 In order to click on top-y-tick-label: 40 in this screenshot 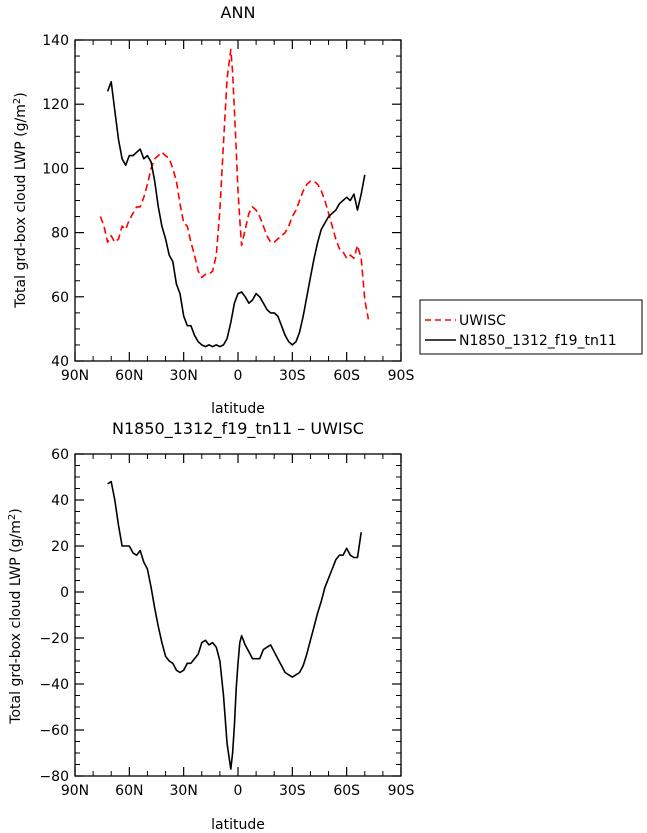, I will do `click(60, 362)`.